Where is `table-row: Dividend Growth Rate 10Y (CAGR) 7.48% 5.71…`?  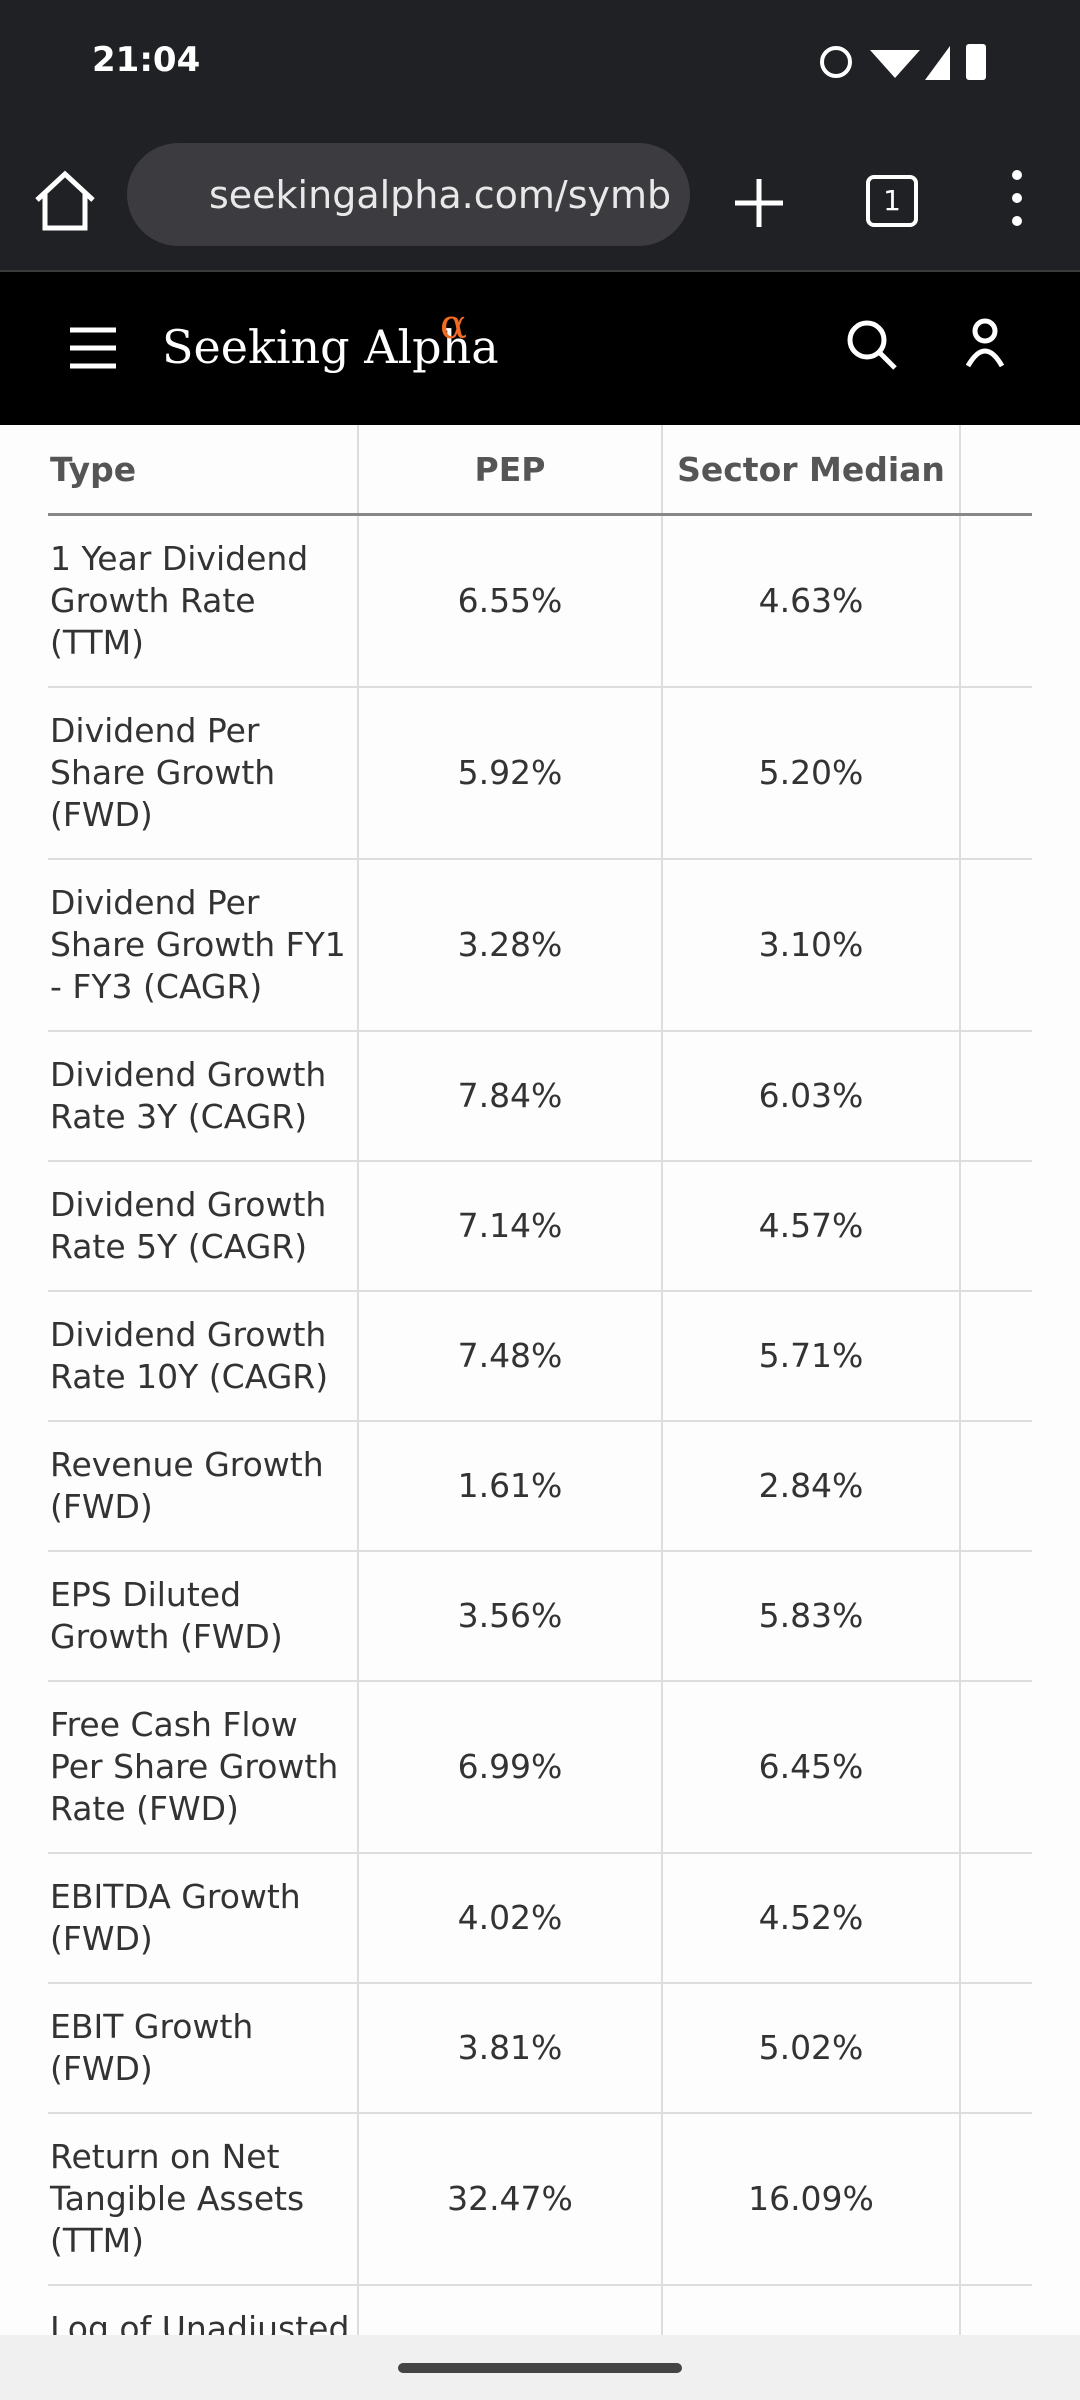
table-row: Dividend Growth Rate 10Y (CAGR) 7.48% 5.71… is located at coordinates (540, 1356).